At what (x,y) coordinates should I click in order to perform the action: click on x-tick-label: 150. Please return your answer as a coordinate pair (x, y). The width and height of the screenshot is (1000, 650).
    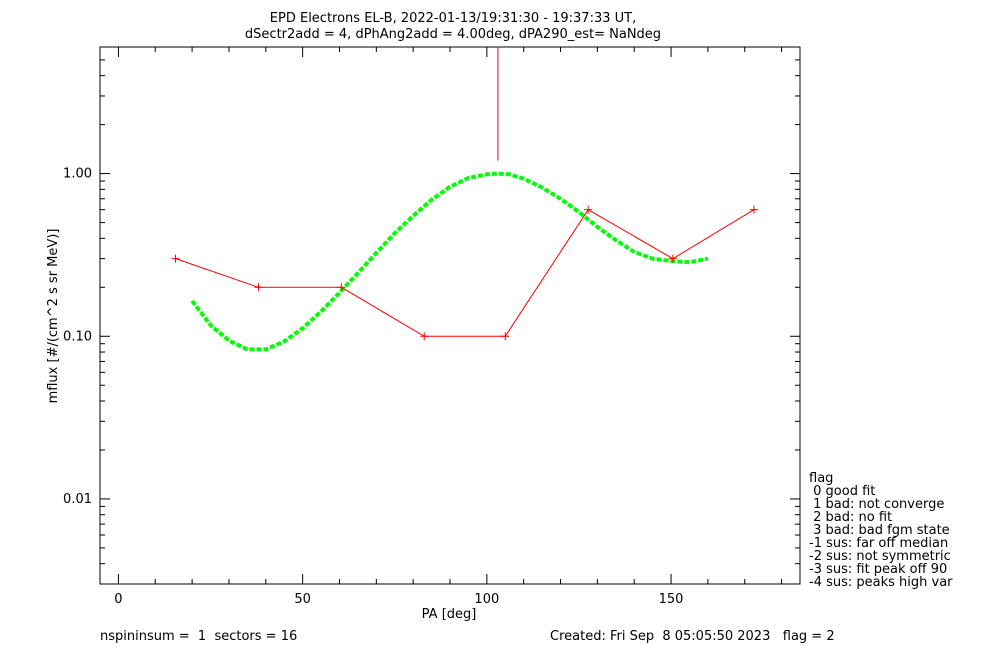
    Looking at the image, I should click on (671, 599).